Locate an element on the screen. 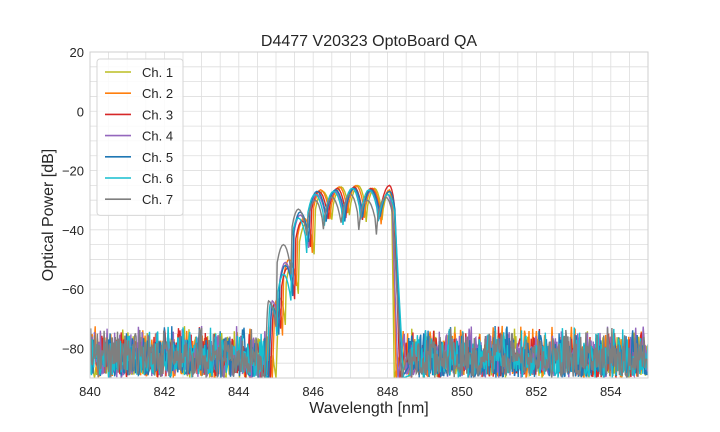  legend-label: Ch. 6 is located at coordinates (157, 178).